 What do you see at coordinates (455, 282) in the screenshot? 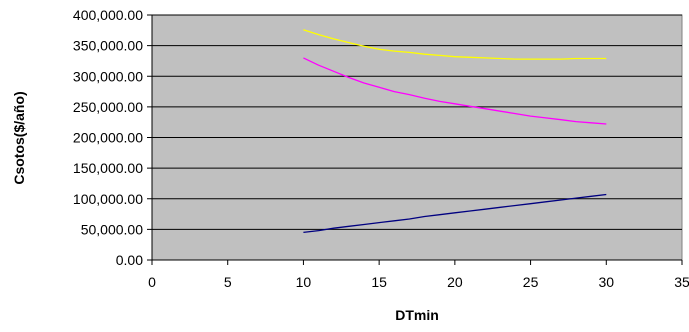
I see `x-tick-label: 20` at bounding box center [455, 282].